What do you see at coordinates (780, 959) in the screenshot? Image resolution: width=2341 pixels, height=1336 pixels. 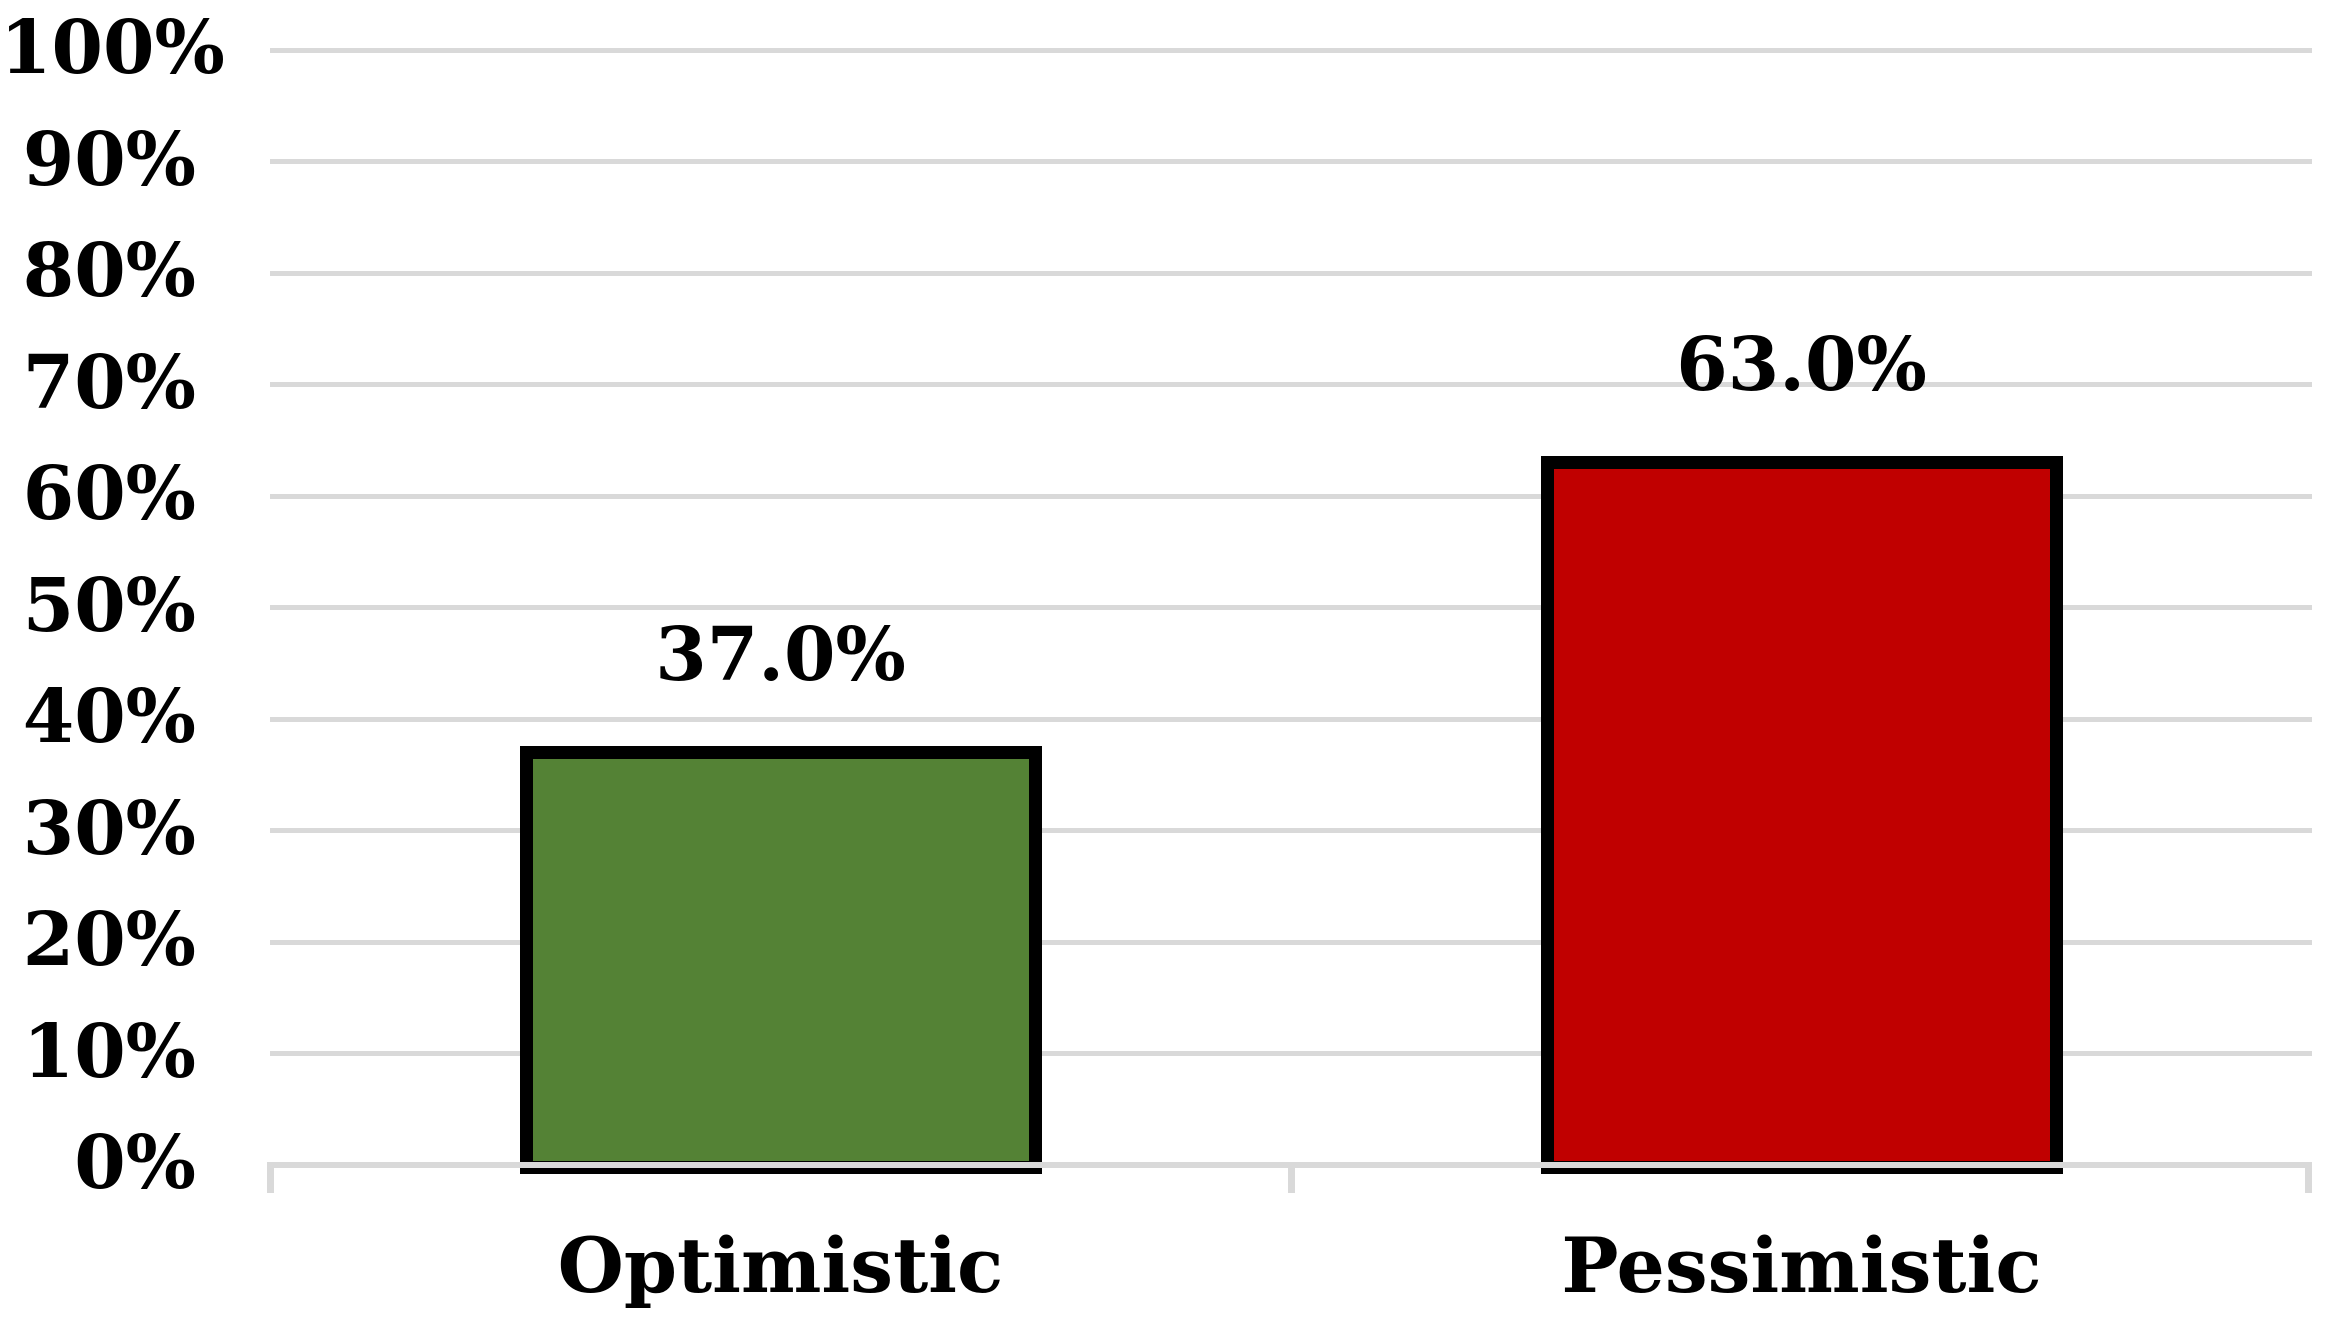 I see `bar-optimistic` at bounding box center [780, 959].